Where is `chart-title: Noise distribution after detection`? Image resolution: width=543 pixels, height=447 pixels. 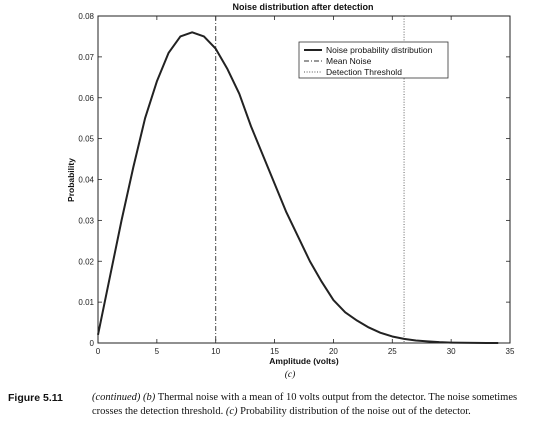
chart-title: Noise distribution after detection is located at coordinates (302, 7).